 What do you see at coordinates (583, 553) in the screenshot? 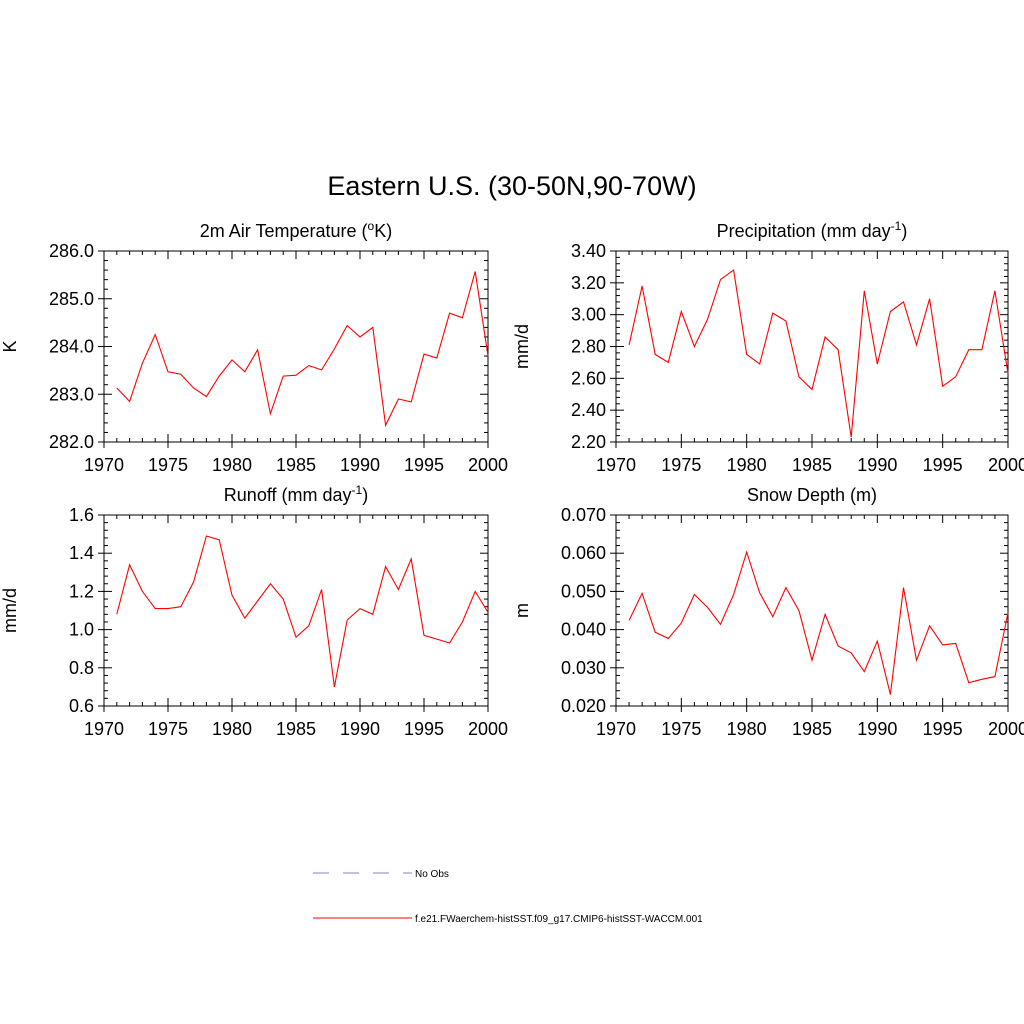
I see `y-tick-label: 0.060` at bounding box center [583, 553].